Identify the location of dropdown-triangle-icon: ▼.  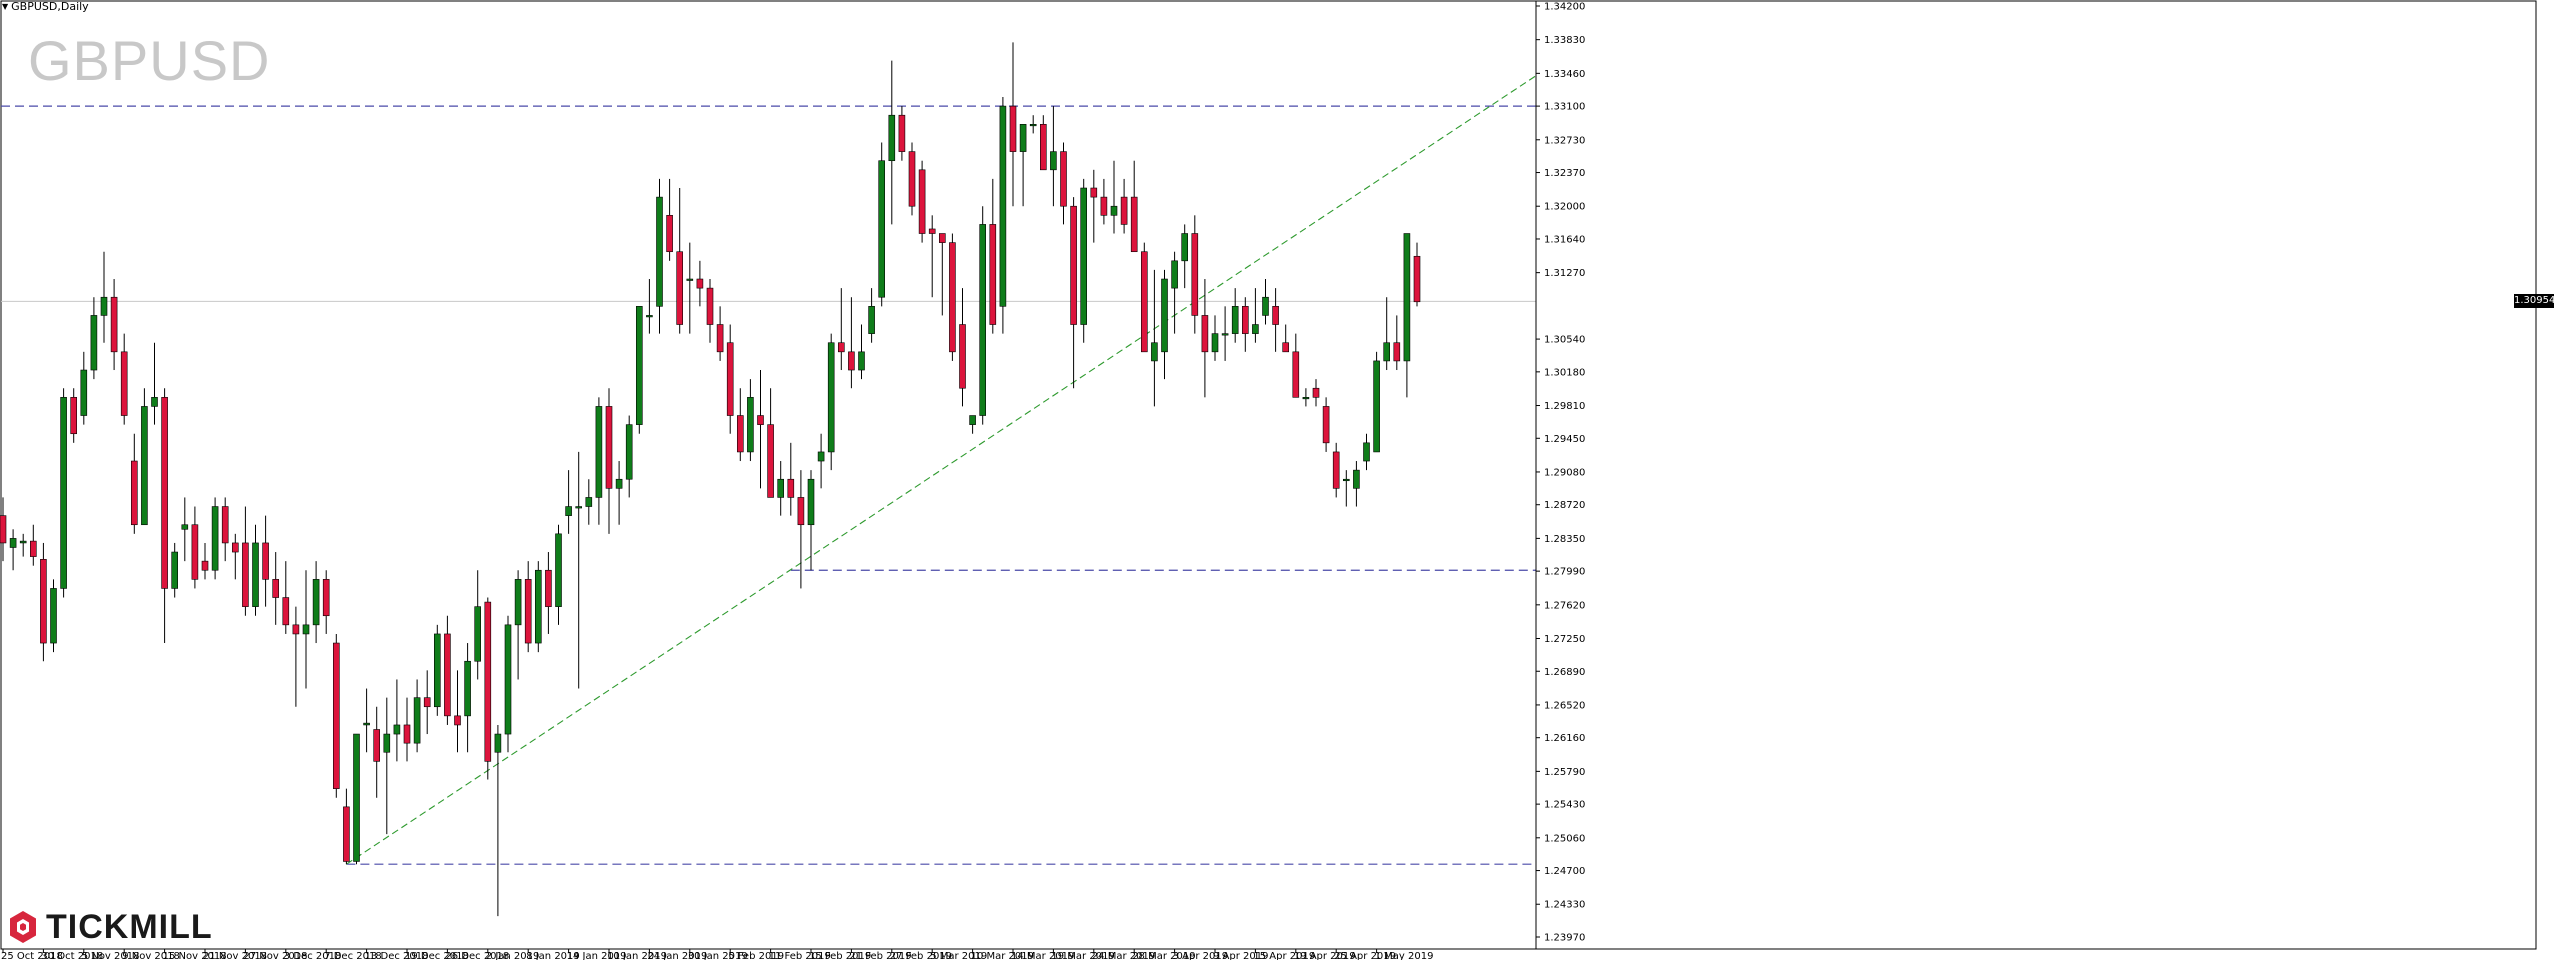
(5, 6).